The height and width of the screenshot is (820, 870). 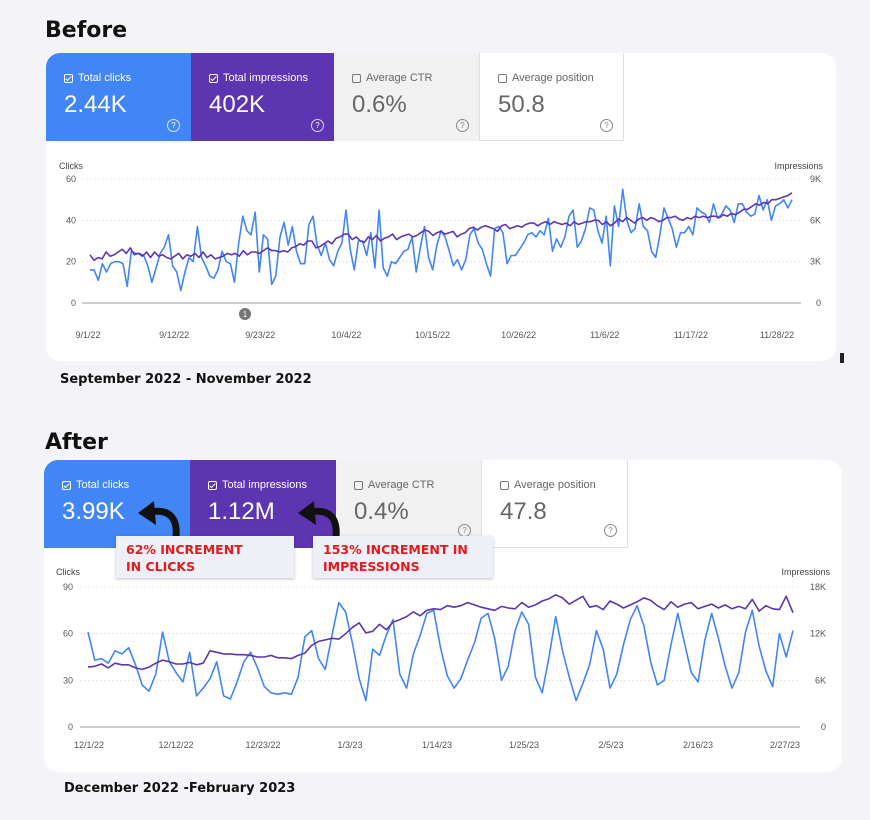 What do you see at coordinates (524, 745) in the screenshot?
I see `x-tick-label: 1/25/23` at bounding box center [524, 745].